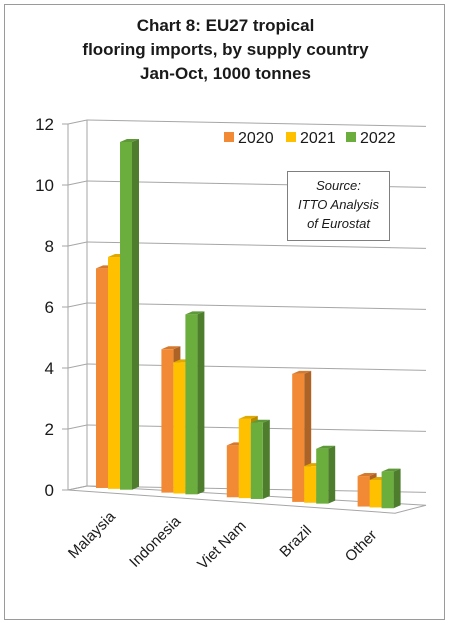 The width and height of the screenshot is (451, 626). What do you see at coordinates (155, 541) in the screenshot?
I see `x-tick-label: Indonesia` at bounding box center [155, 541].